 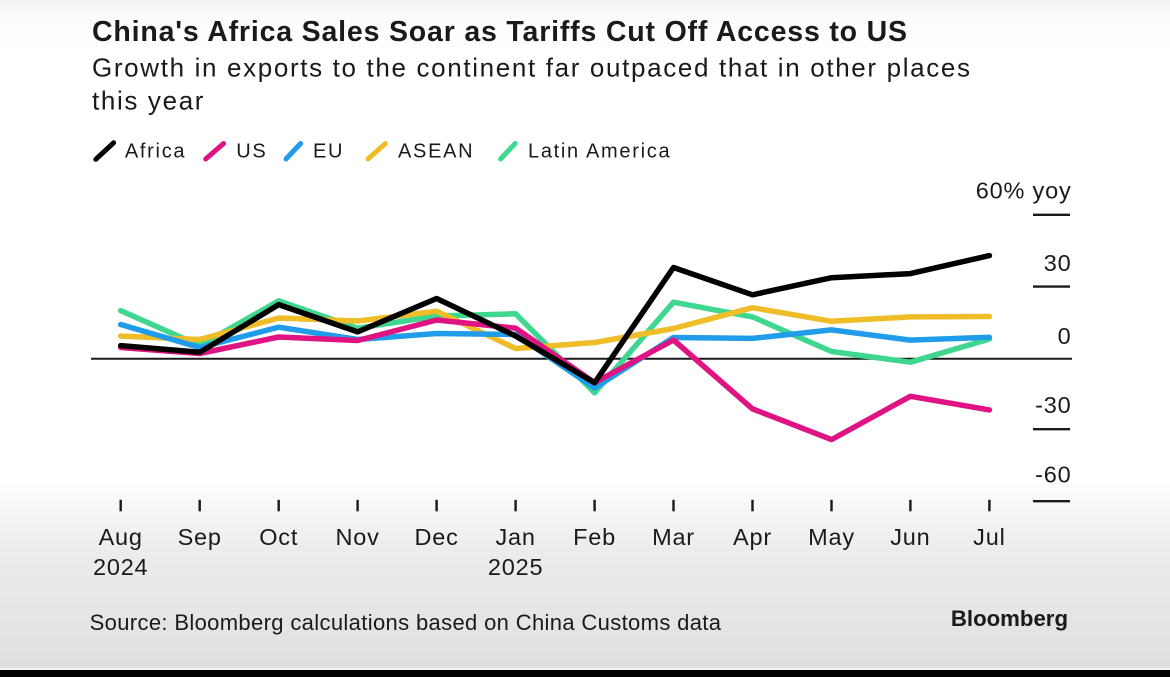 What do you see at coordinates (673, 537) in the screenshot?
I see `svg-text: Mar` at bounding box center [673, 537].